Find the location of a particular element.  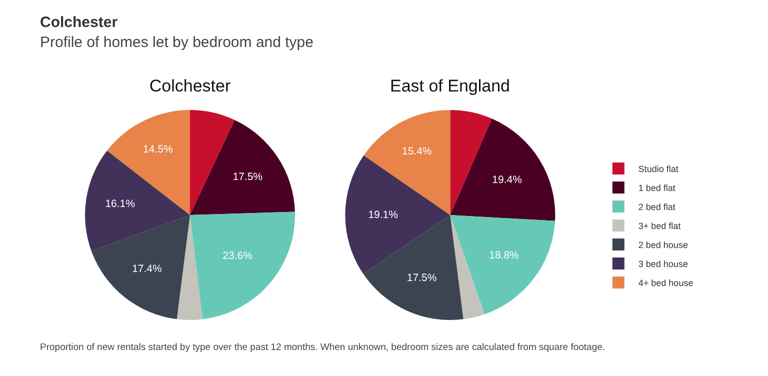

legend-label: 1 bed flat is located at coordinates (657, 188).